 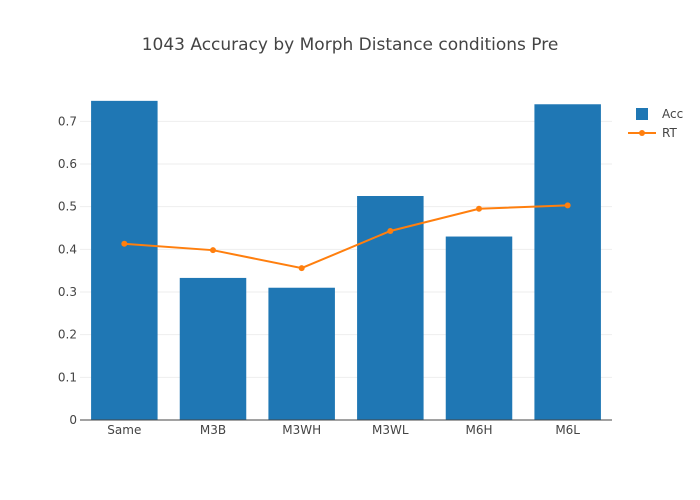 I want to click on y-tick-label: 0.2, so click(x=67, y=335).